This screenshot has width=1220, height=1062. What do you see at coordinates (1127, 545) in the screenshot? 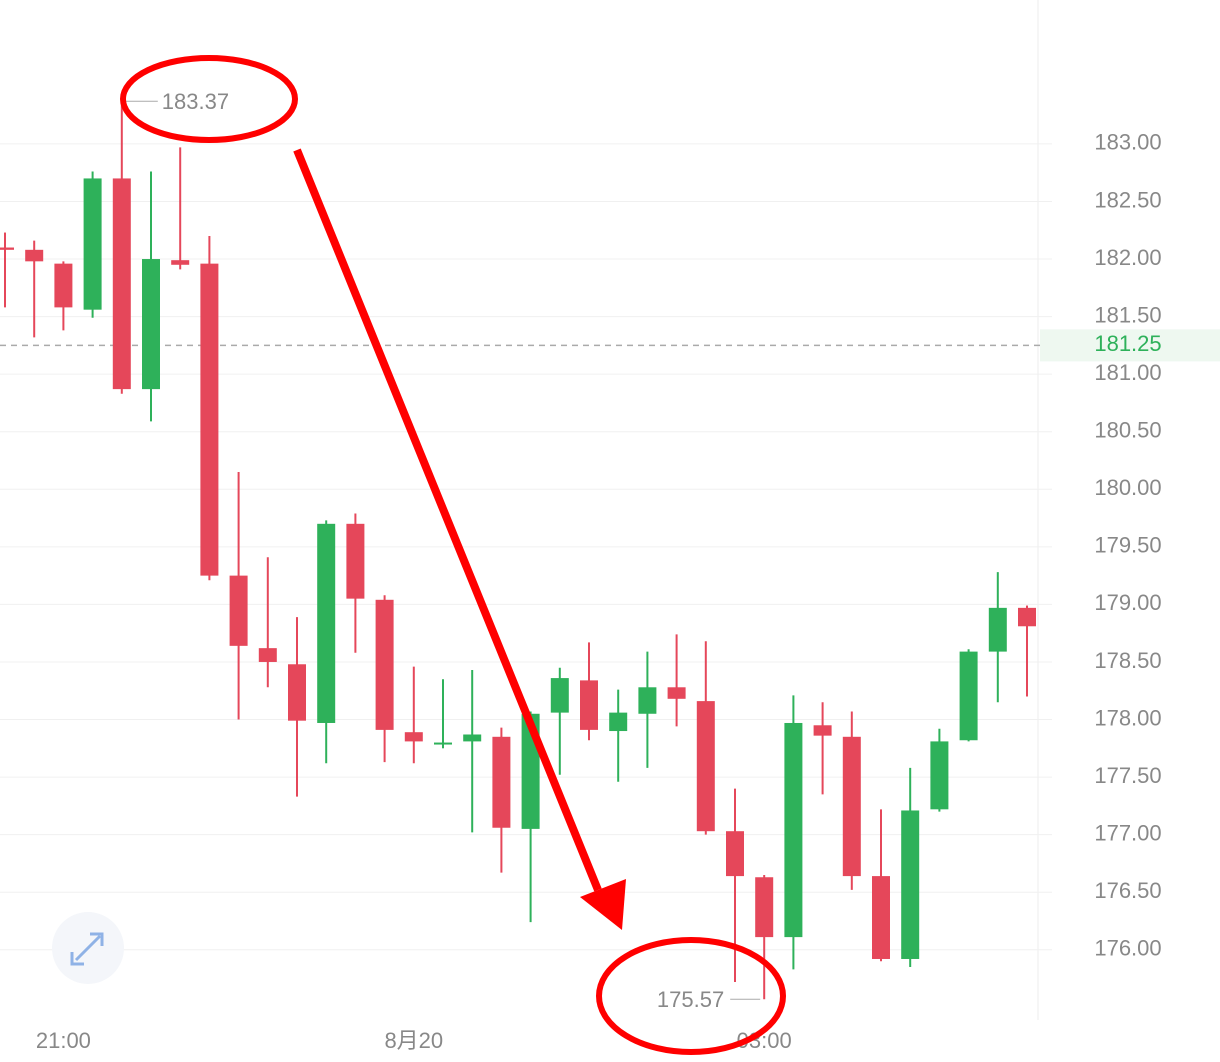
I see `y-tick-label: 179.50` at bounding box center [1127, 545].